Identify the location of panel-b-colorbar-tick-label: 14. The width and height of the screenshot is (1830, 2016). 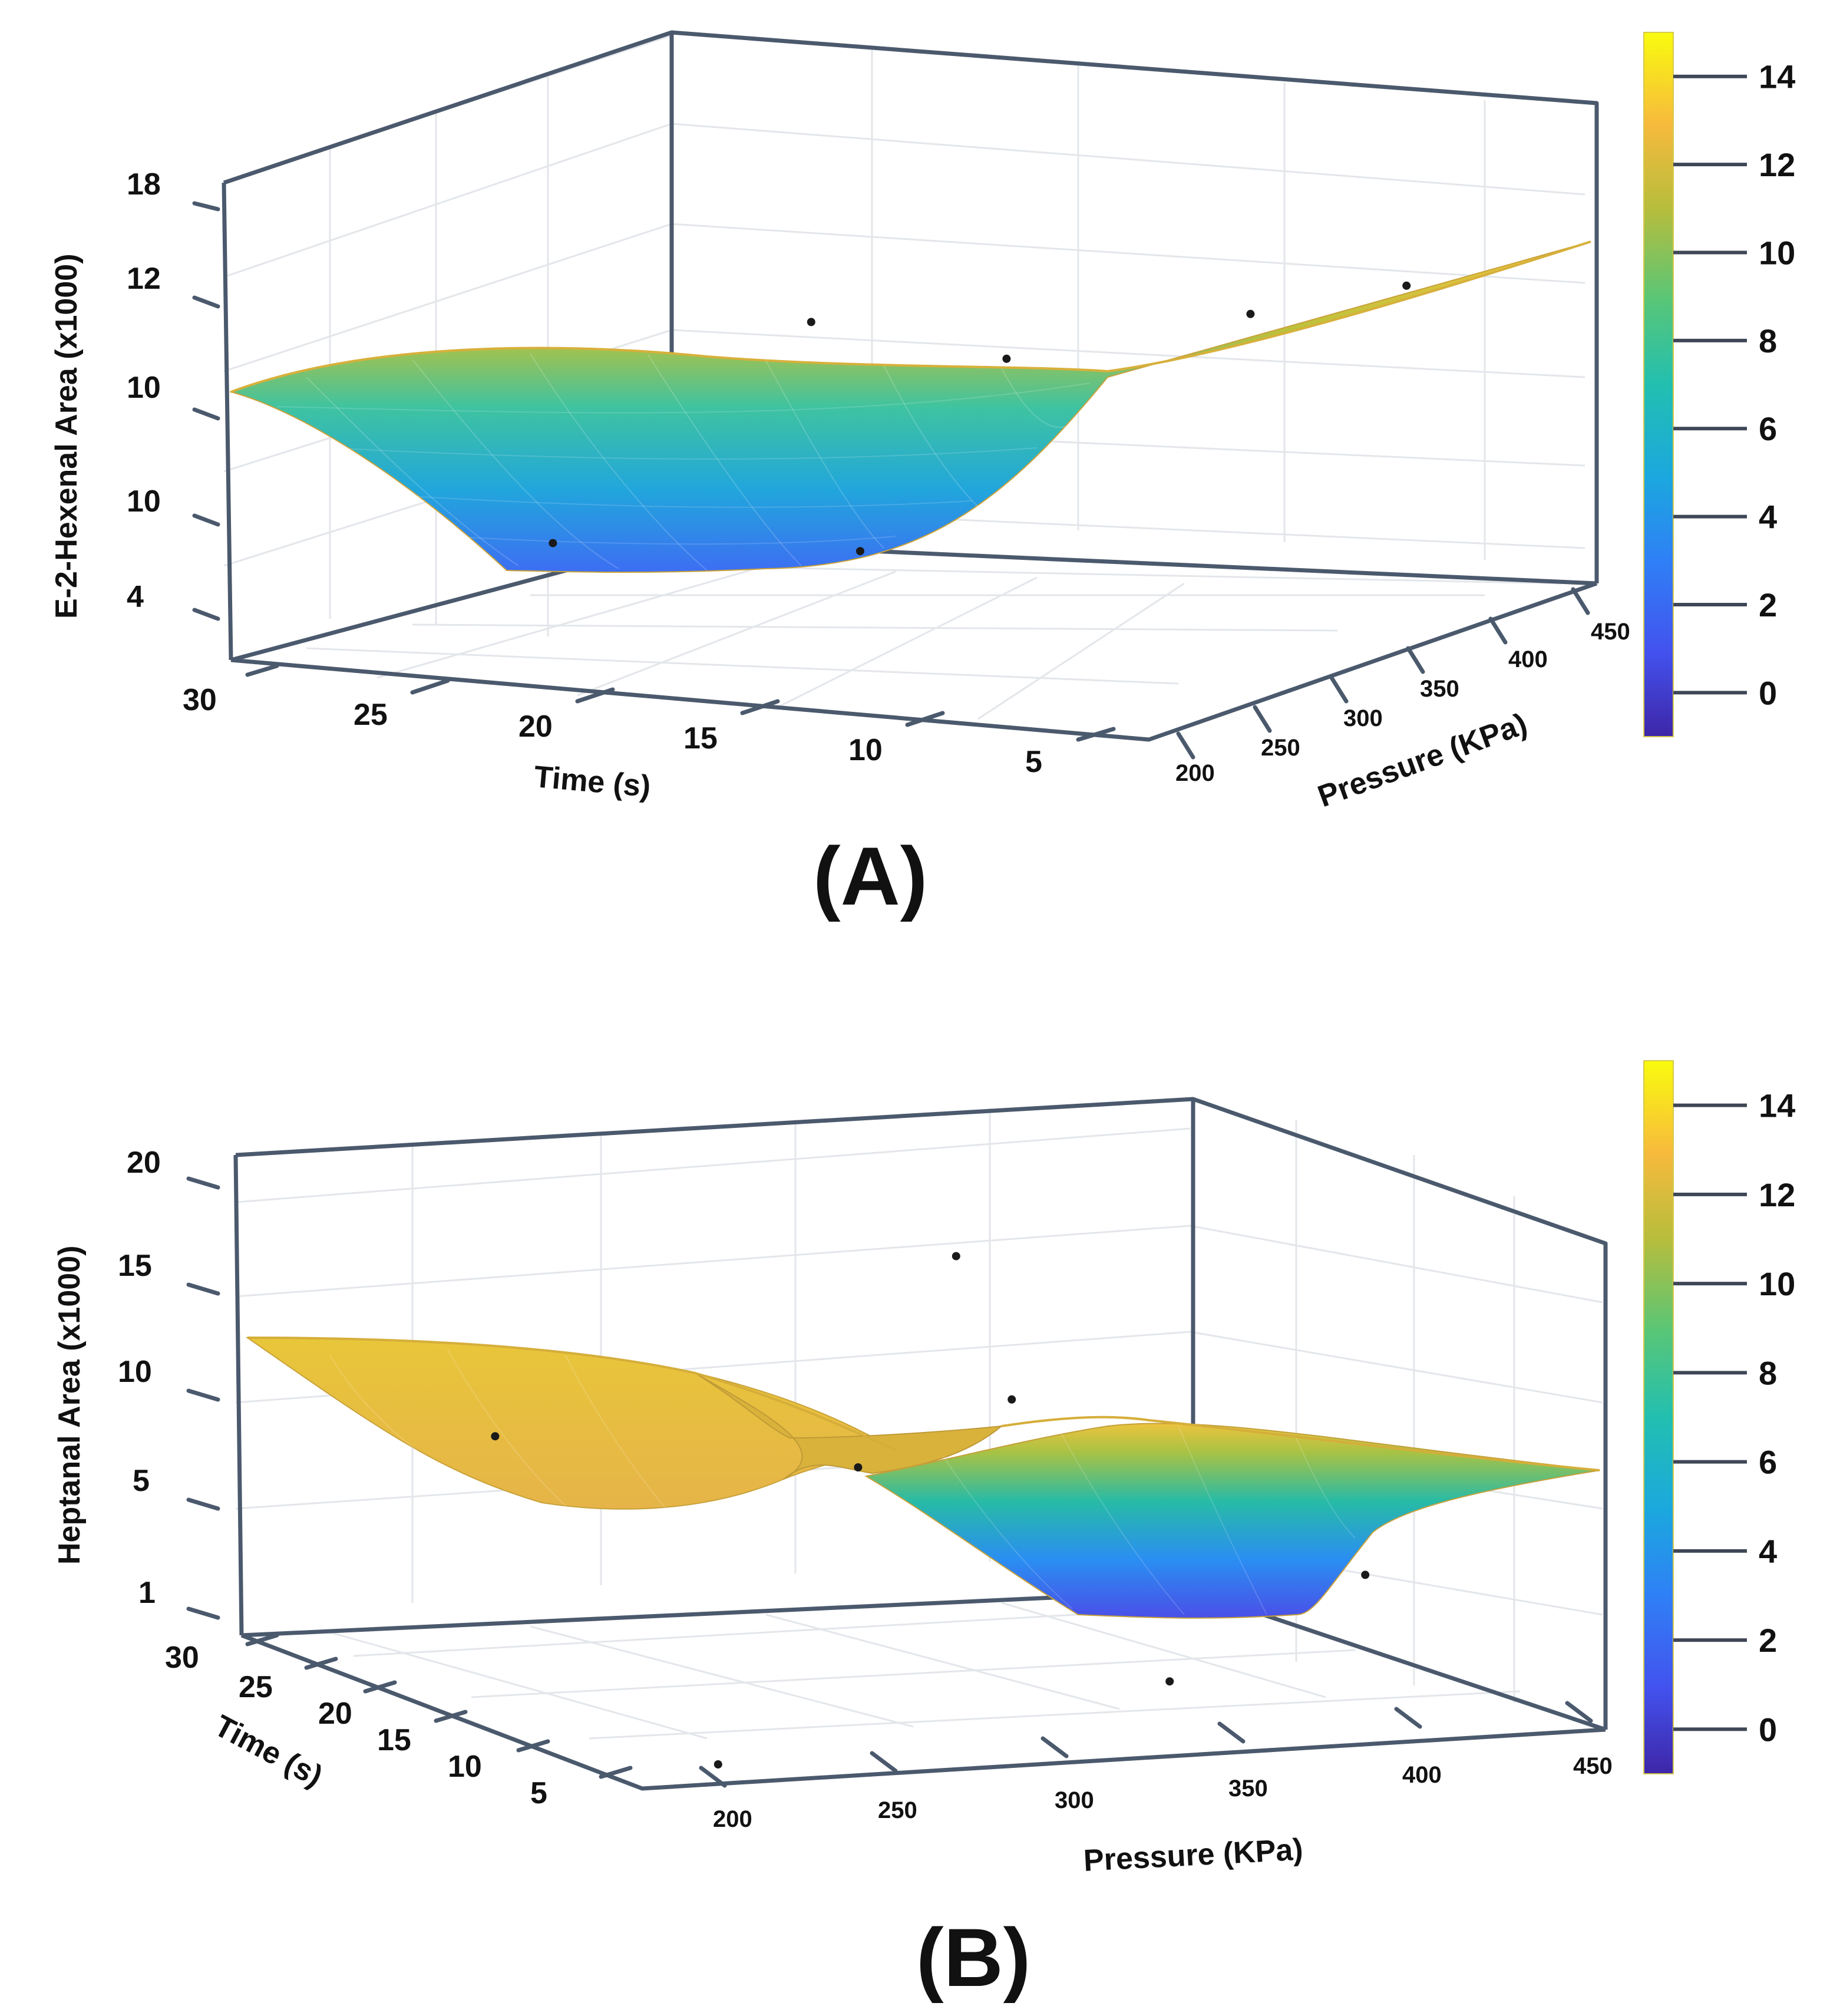
(1777, 1105).